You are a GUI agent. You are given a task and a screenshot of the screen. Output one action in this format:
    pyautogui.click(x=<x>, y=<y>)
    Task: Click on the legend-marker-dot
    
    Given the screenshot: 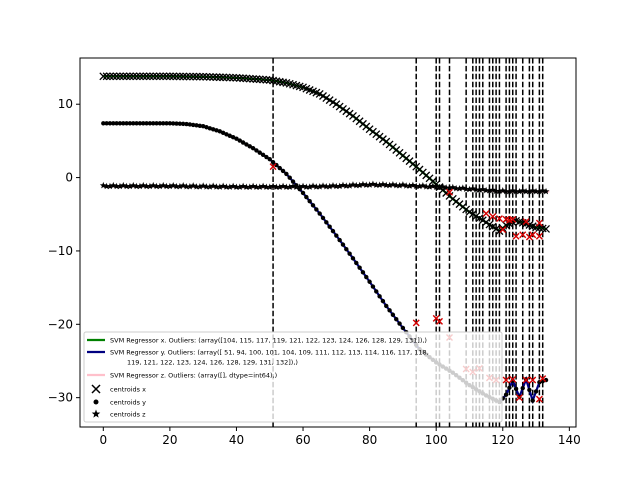 What is the action you would take?
    pyautogui.click(x=96, y=402)
    